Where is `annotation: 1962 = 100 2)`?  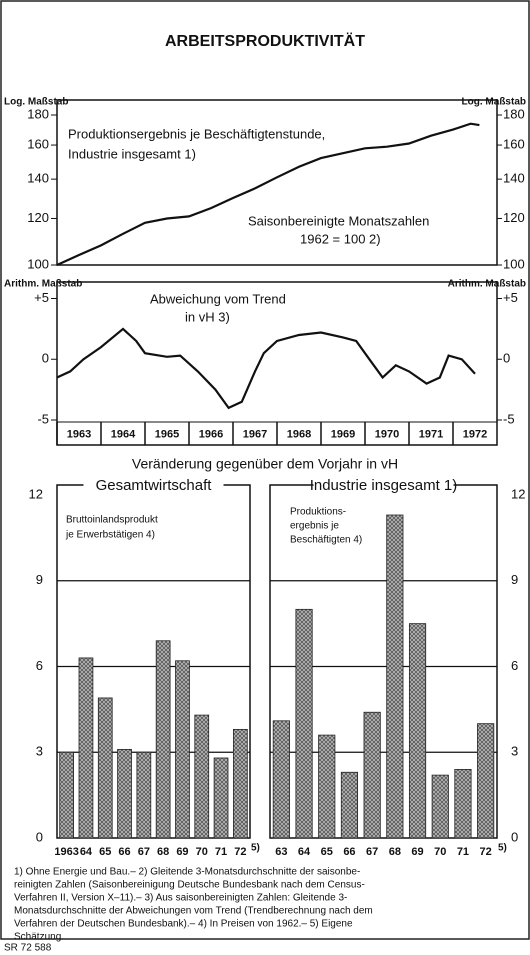 annotation: 1962 = 100 2) is located at coordinates (340, 238).